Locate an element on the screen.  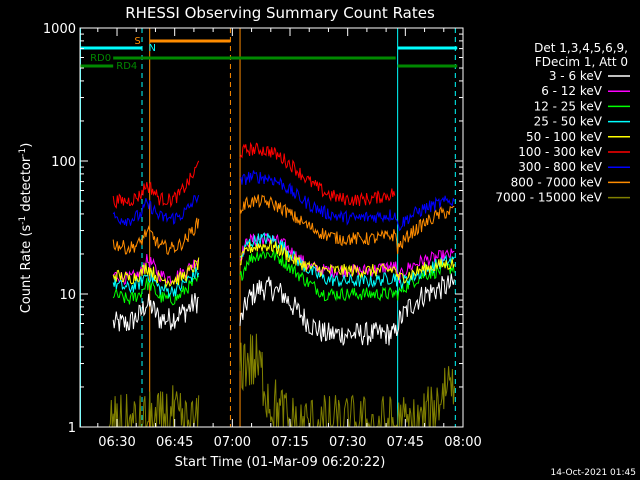
legend-label: 50 - 100 keV is located at coordinates (564, 137).